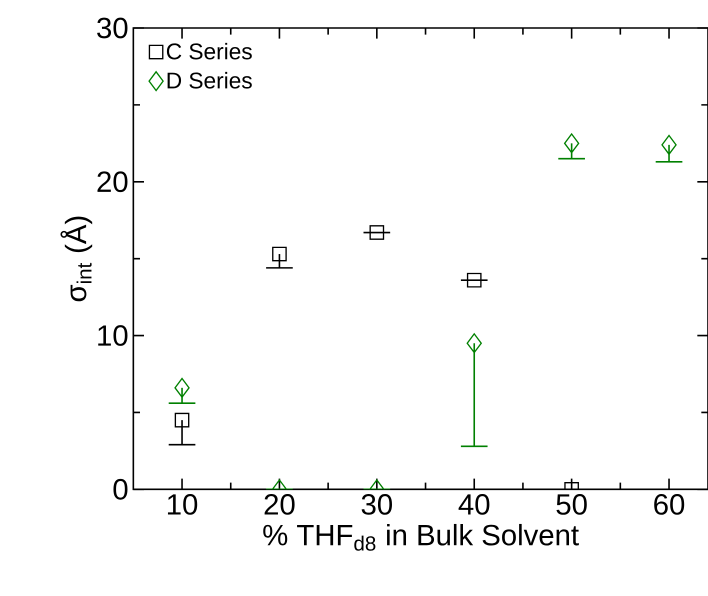 This screenshot has width=708, height=596. I want to click on x-tick-label: 40, so click(474, 504).